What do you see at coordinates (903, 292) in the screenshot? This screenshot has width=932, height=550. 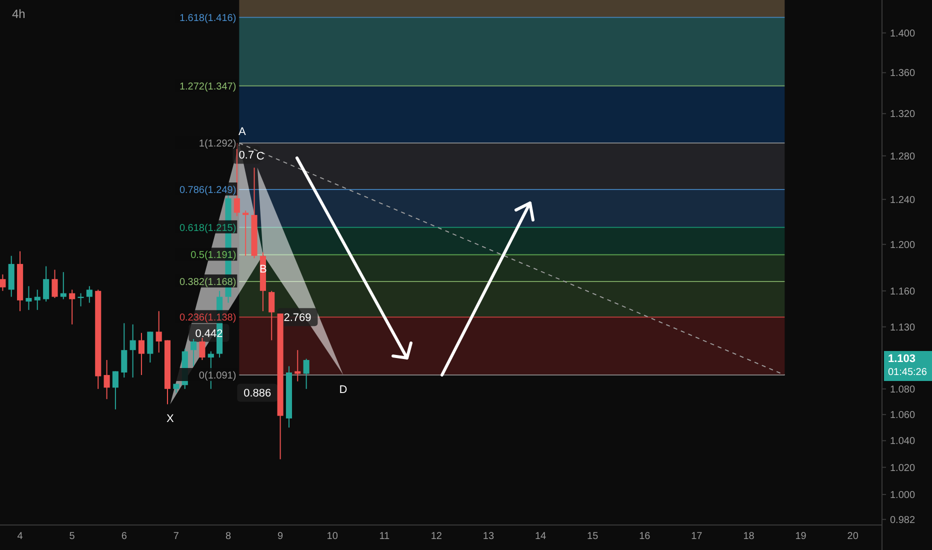 I see `y-tick-label: 1.160` at bounding box center [903, 292].